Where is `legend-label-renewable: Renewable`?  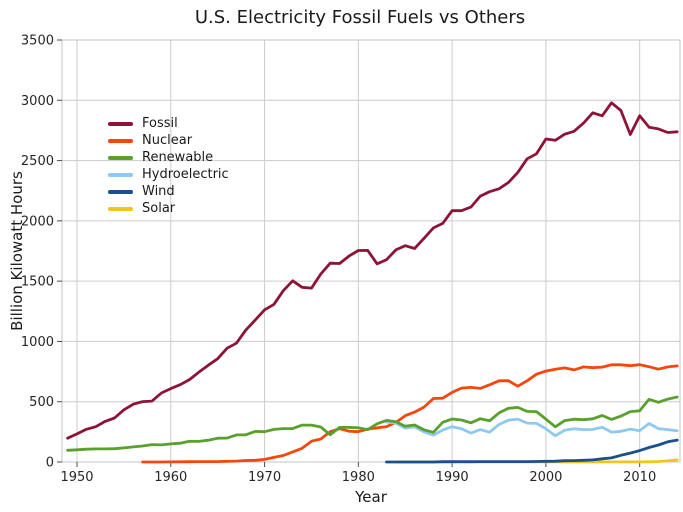 legend-label-renewable: Renewable is located at coordinates (178, 157).